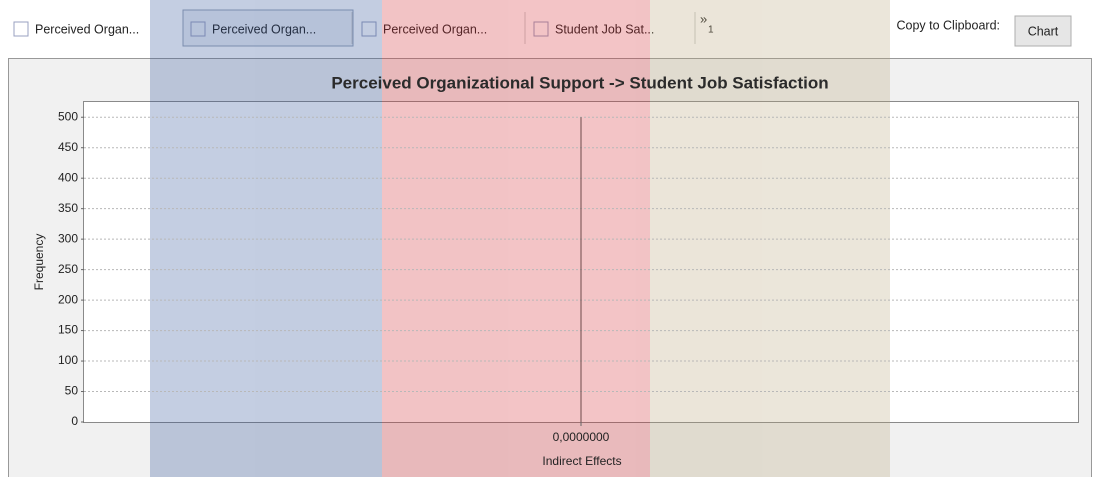  Describe the element at coordinates (68, 116) in the screenshot. I see `y-tick-label: 500` at that location.